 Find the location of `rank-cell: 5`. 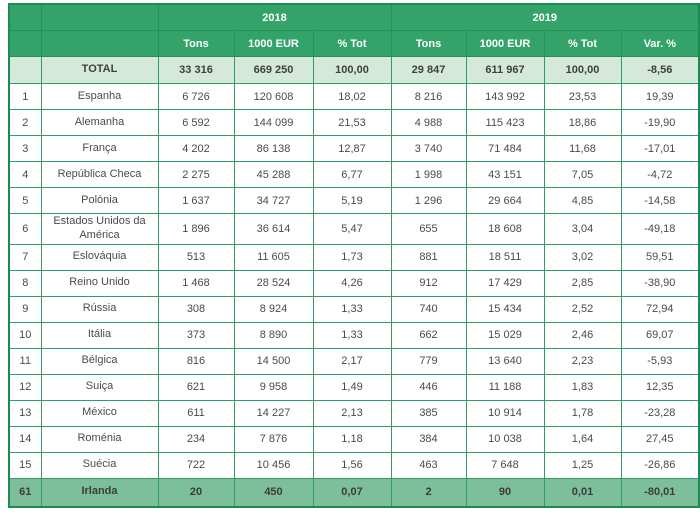

rank-cell: 5 is located at coordinates (25, 200).